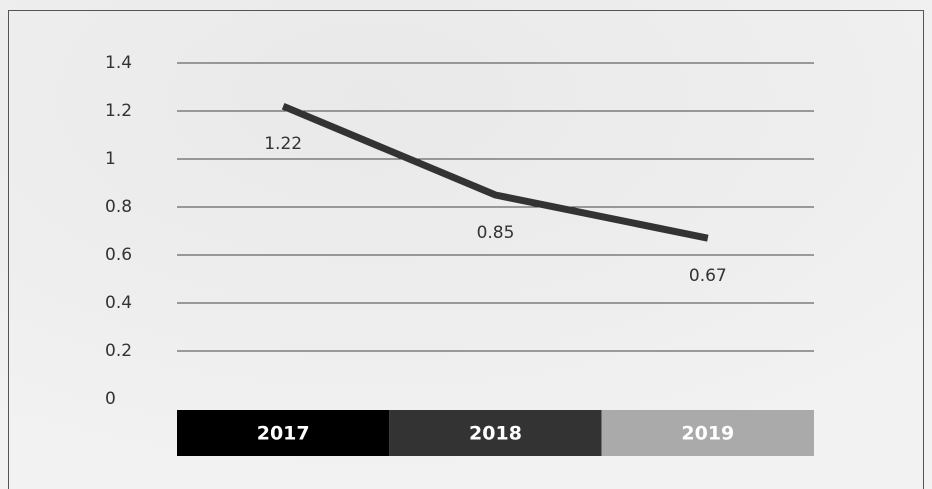 The image size is (932, 489). I want to click on x-tick-label: 2017, so click(283, 434).